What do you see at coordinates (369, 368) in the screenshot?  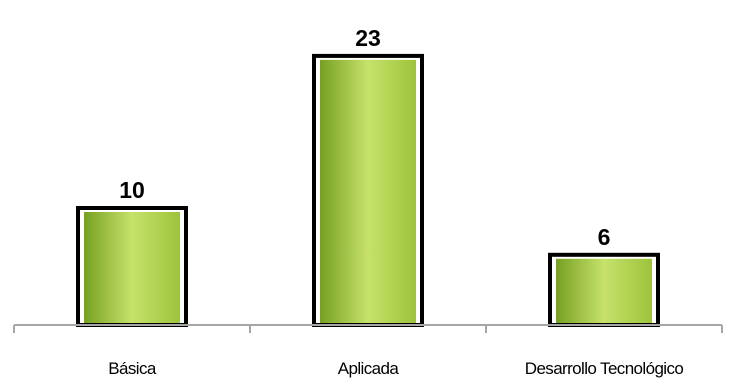 I see `category-label-1: Aplicada` at bounding box center [369, 368].